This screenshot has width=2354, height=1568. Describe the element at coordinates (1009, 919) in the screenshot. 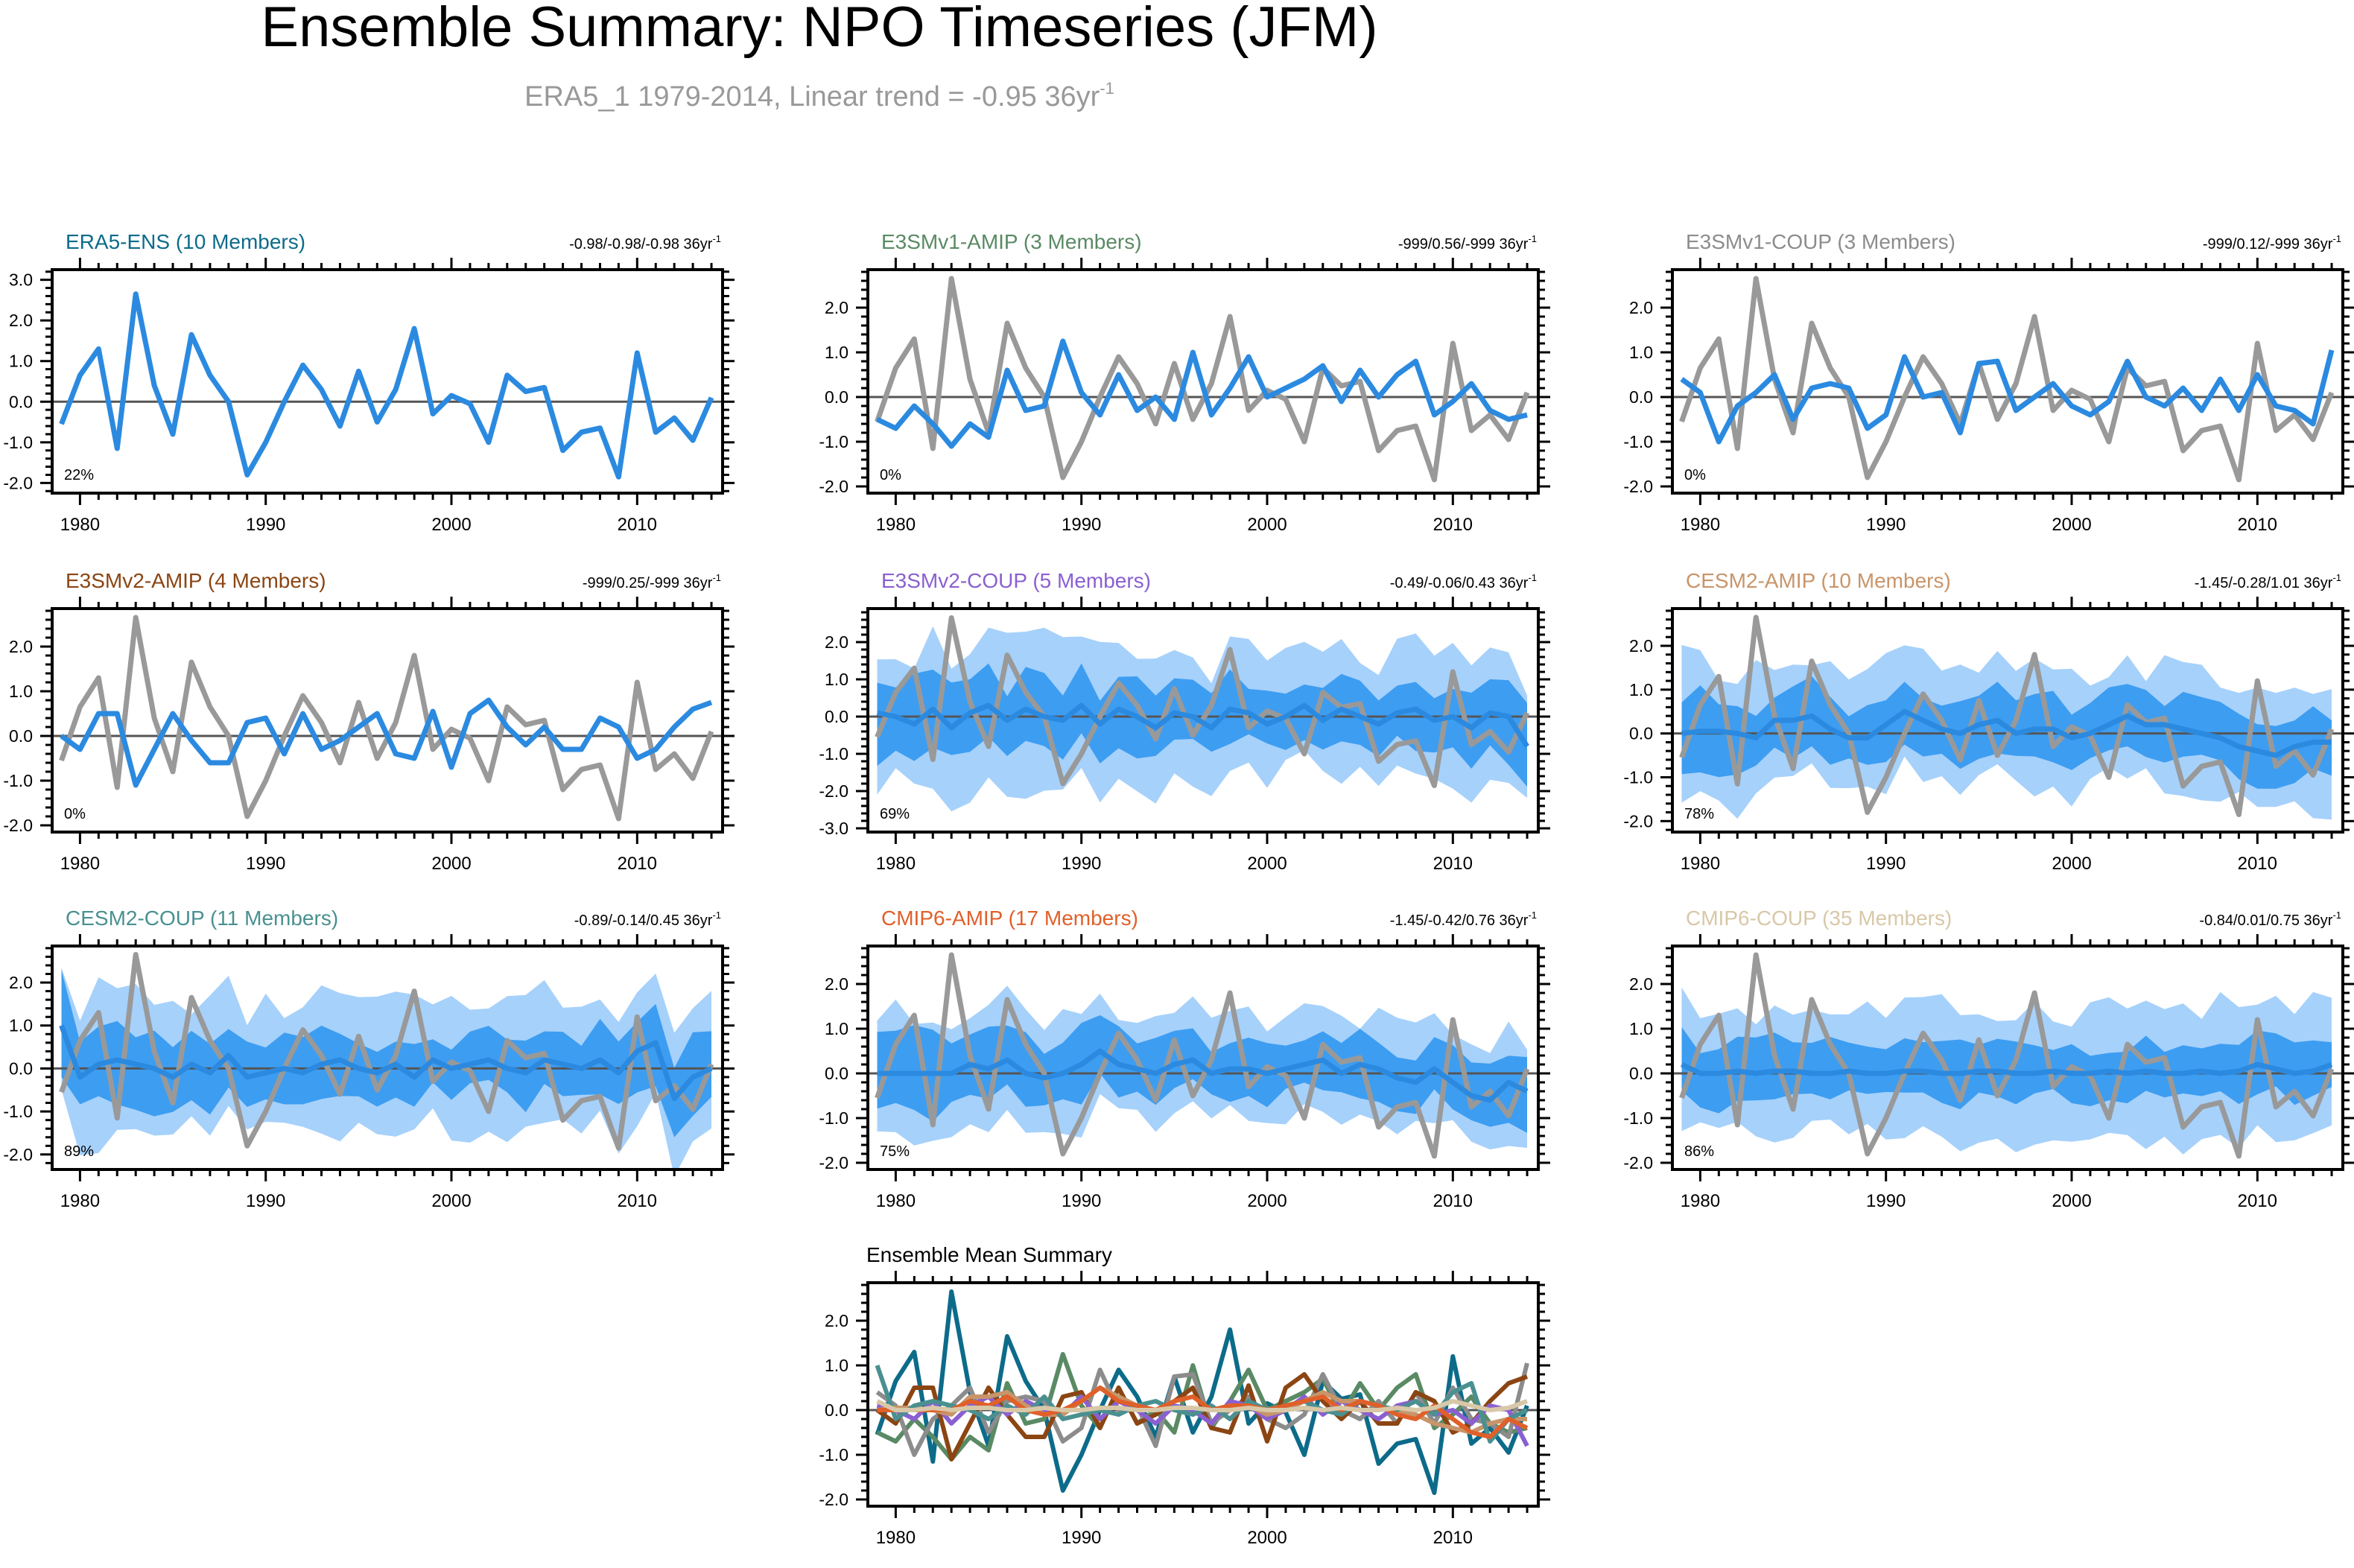

I see `panel-title: CMIP6-AMIP (17 Members)` at that location.